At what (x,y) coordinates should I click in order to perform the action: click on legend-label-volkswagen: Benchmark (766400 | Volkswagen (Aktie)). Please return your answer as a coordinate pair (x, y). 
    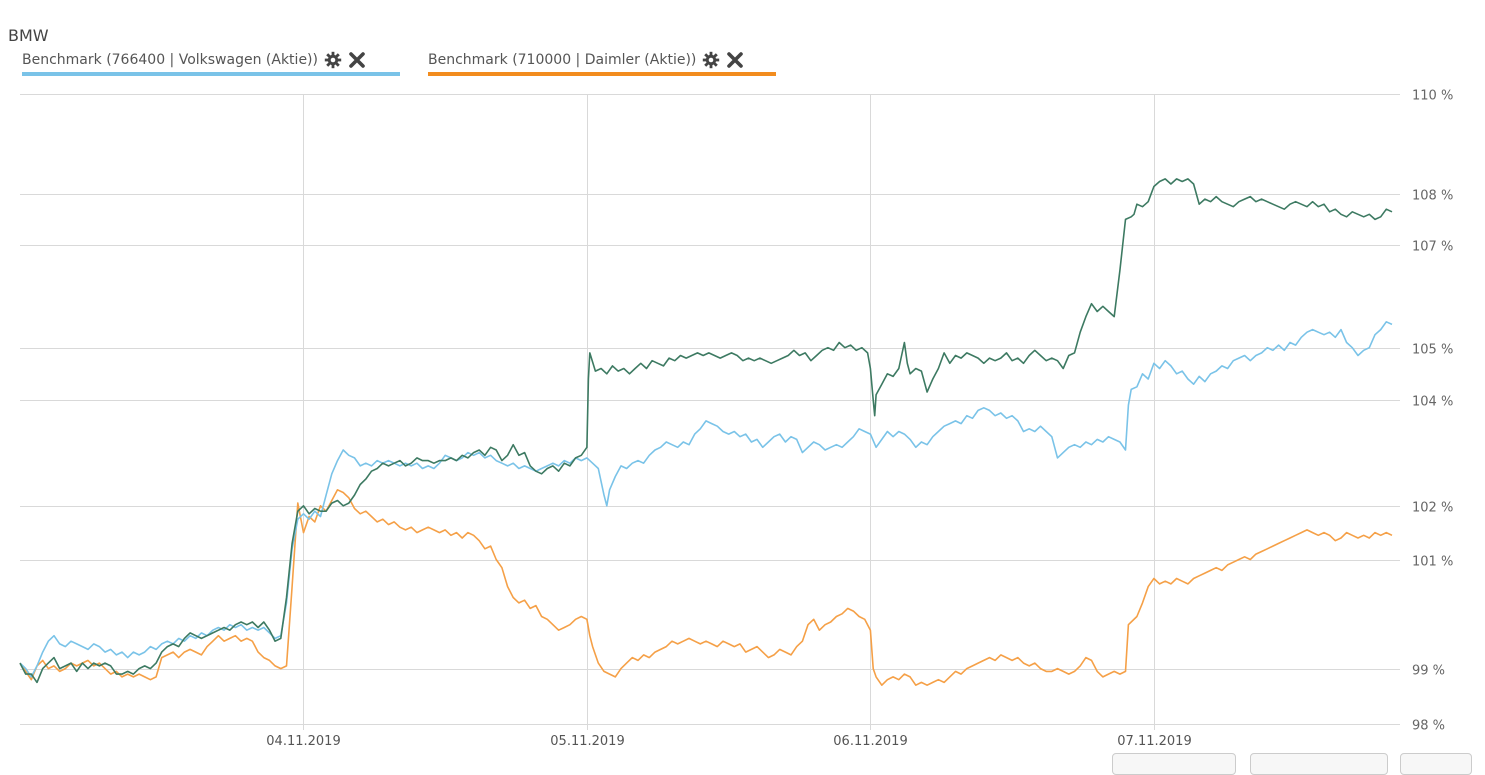
    Looking at the image, I should click on (170, 60).